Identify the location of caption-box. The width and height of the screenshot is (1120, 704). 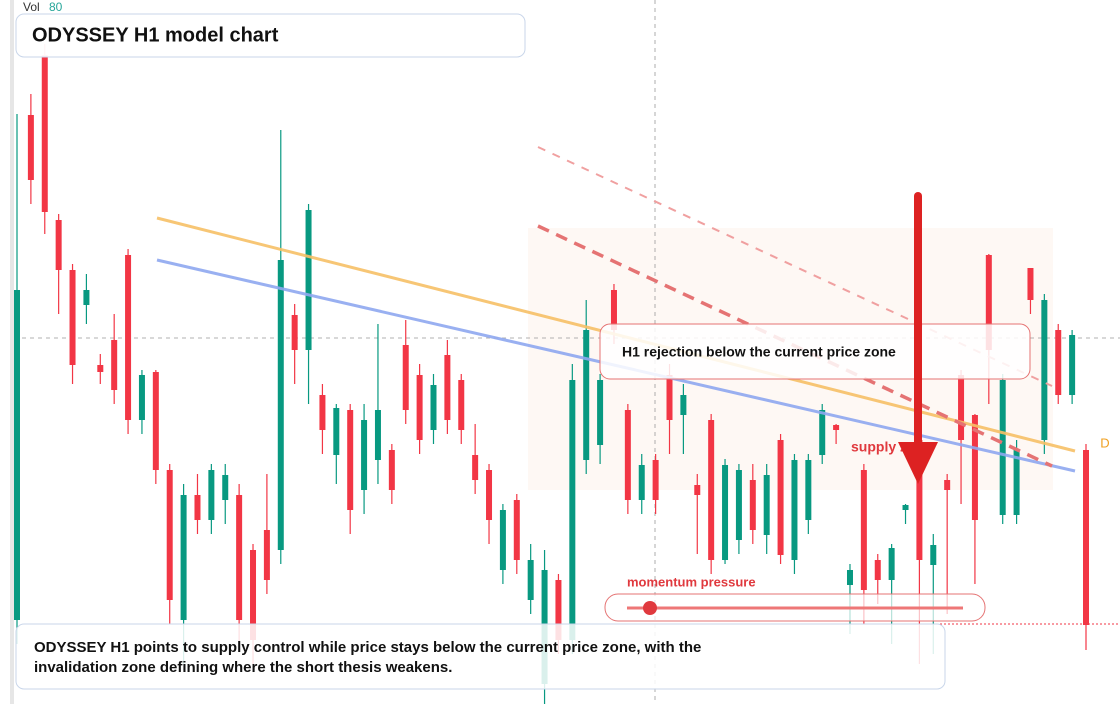
(480, 656).